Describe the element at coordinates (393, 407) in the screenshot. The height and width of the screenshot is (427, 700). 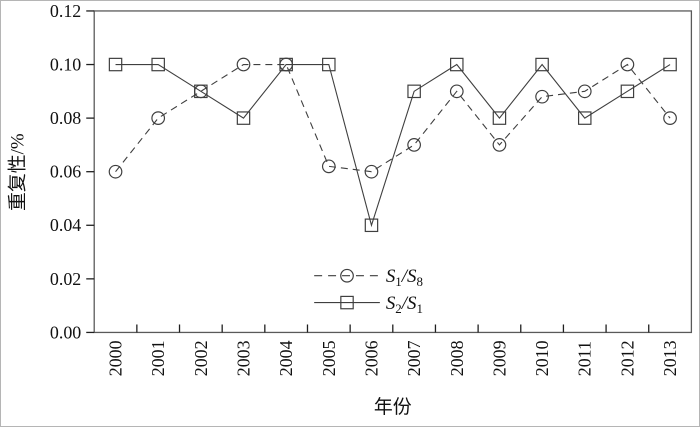
I see `x-axis-title: 年份` at that location.